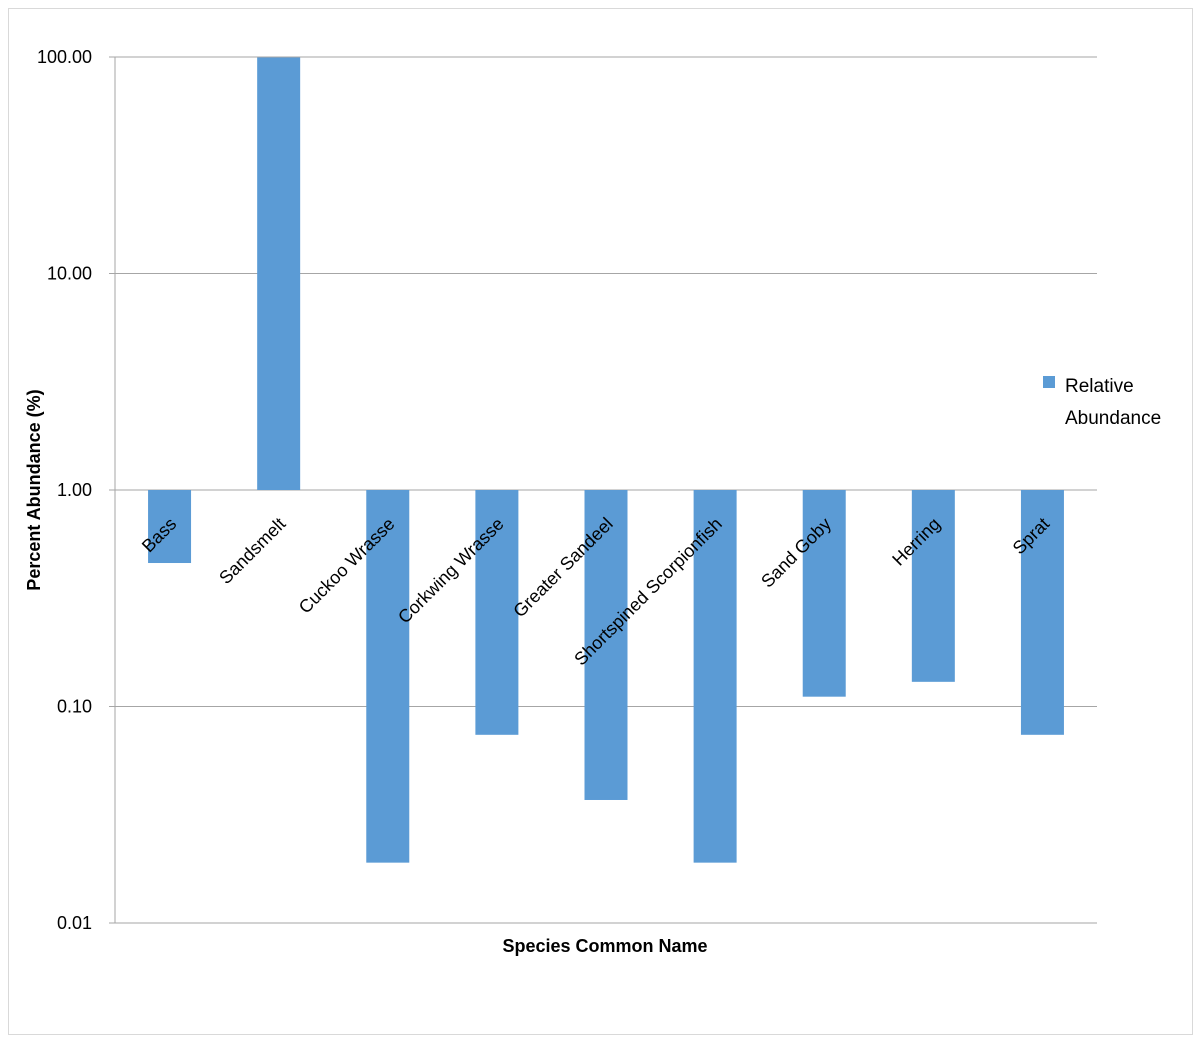  I want to click on y-tick-label: 100.00, so click(64, 57).